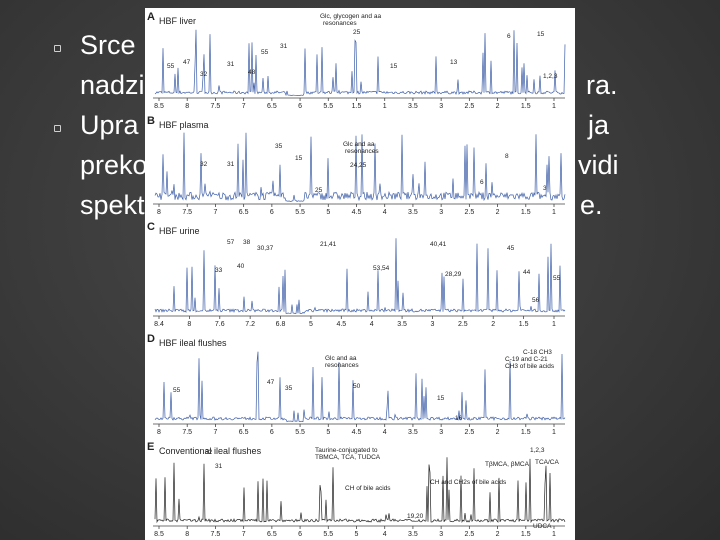 The width and height of the screenshot is (720, 540). What do you see at coordinates (507, 464) in the screenshot?
I see `peak-annotation: TβMCA, βMCA` at bounding box center [507, 464].